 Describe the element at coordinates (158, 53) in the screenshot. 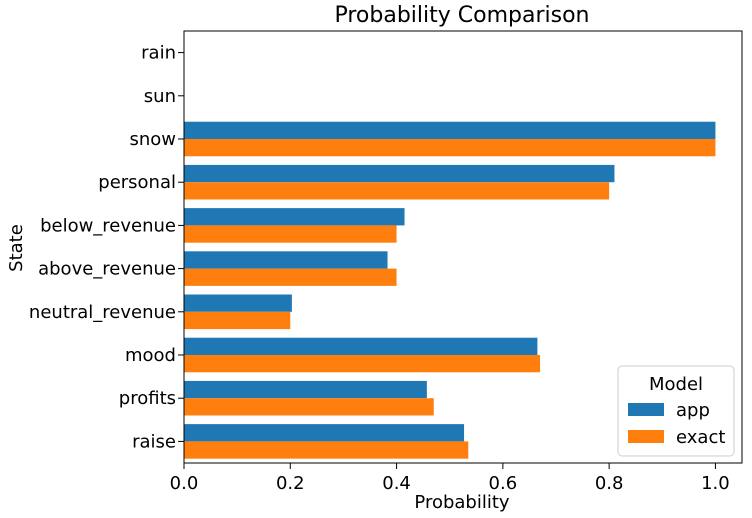

I see `y-tick-label: rain` at that location.